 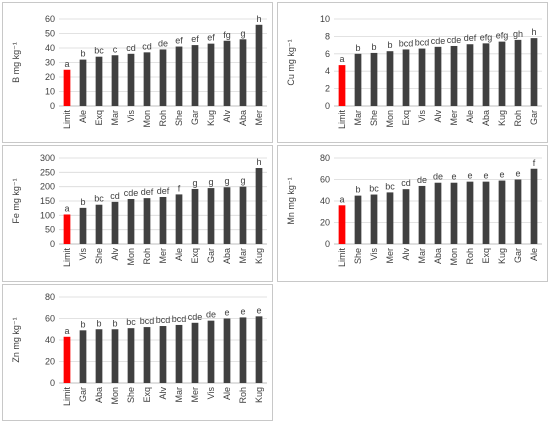 I want to click on zn-bar-label: bc, so click(x=131, y=322).